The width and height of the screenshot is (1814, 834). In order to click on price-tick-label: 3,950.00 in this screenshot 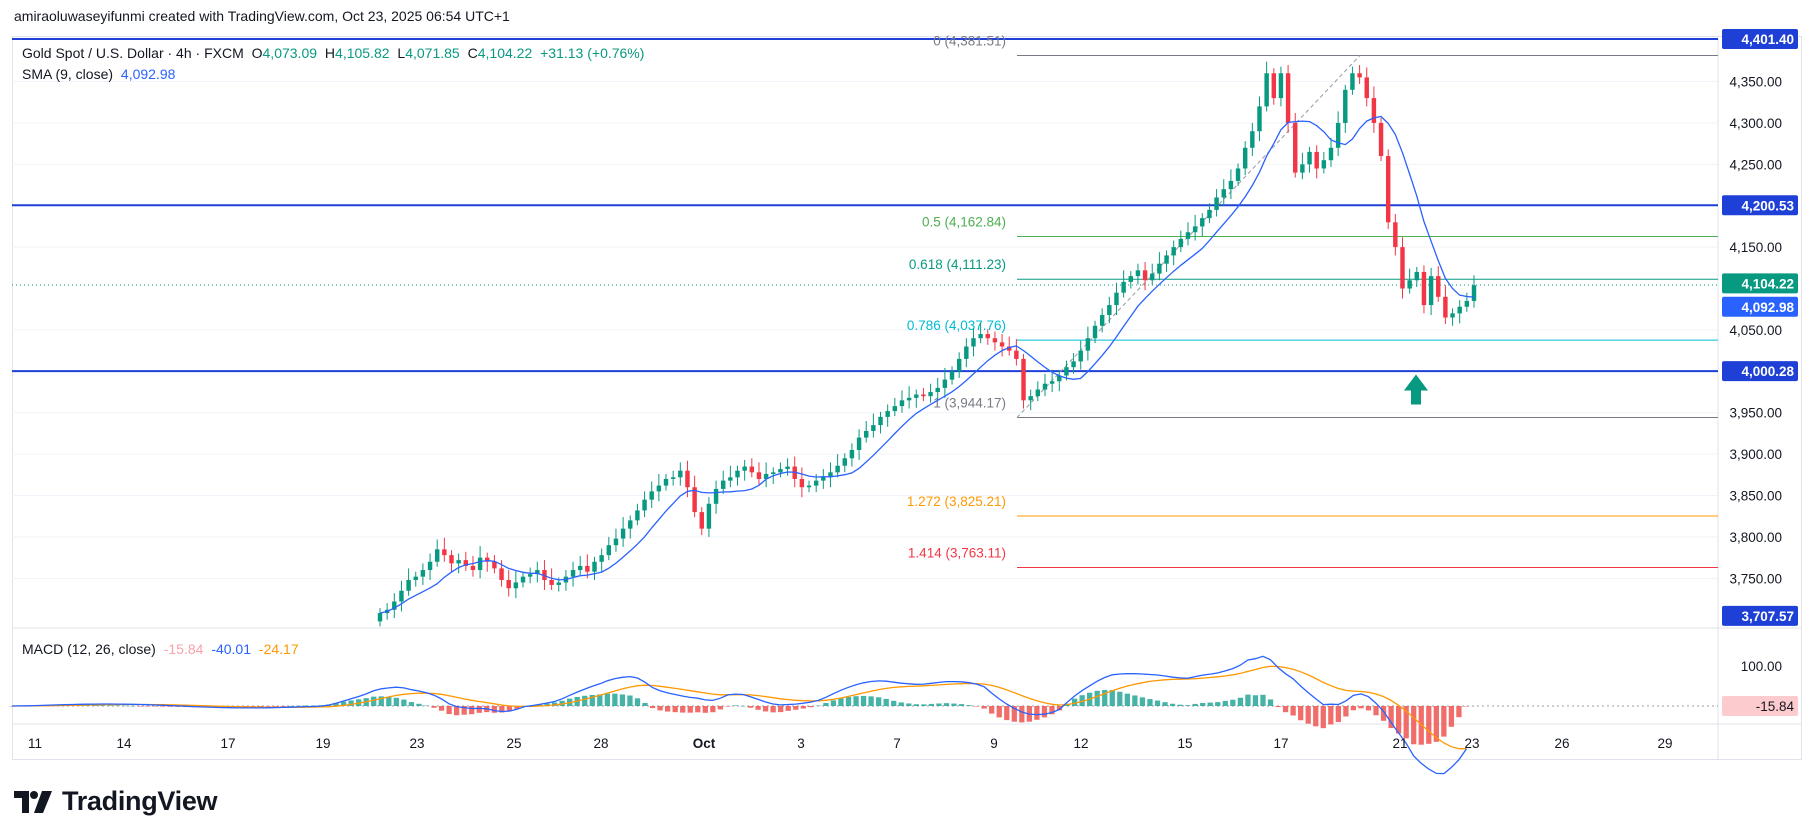, I will do `click(1755, 413)`.